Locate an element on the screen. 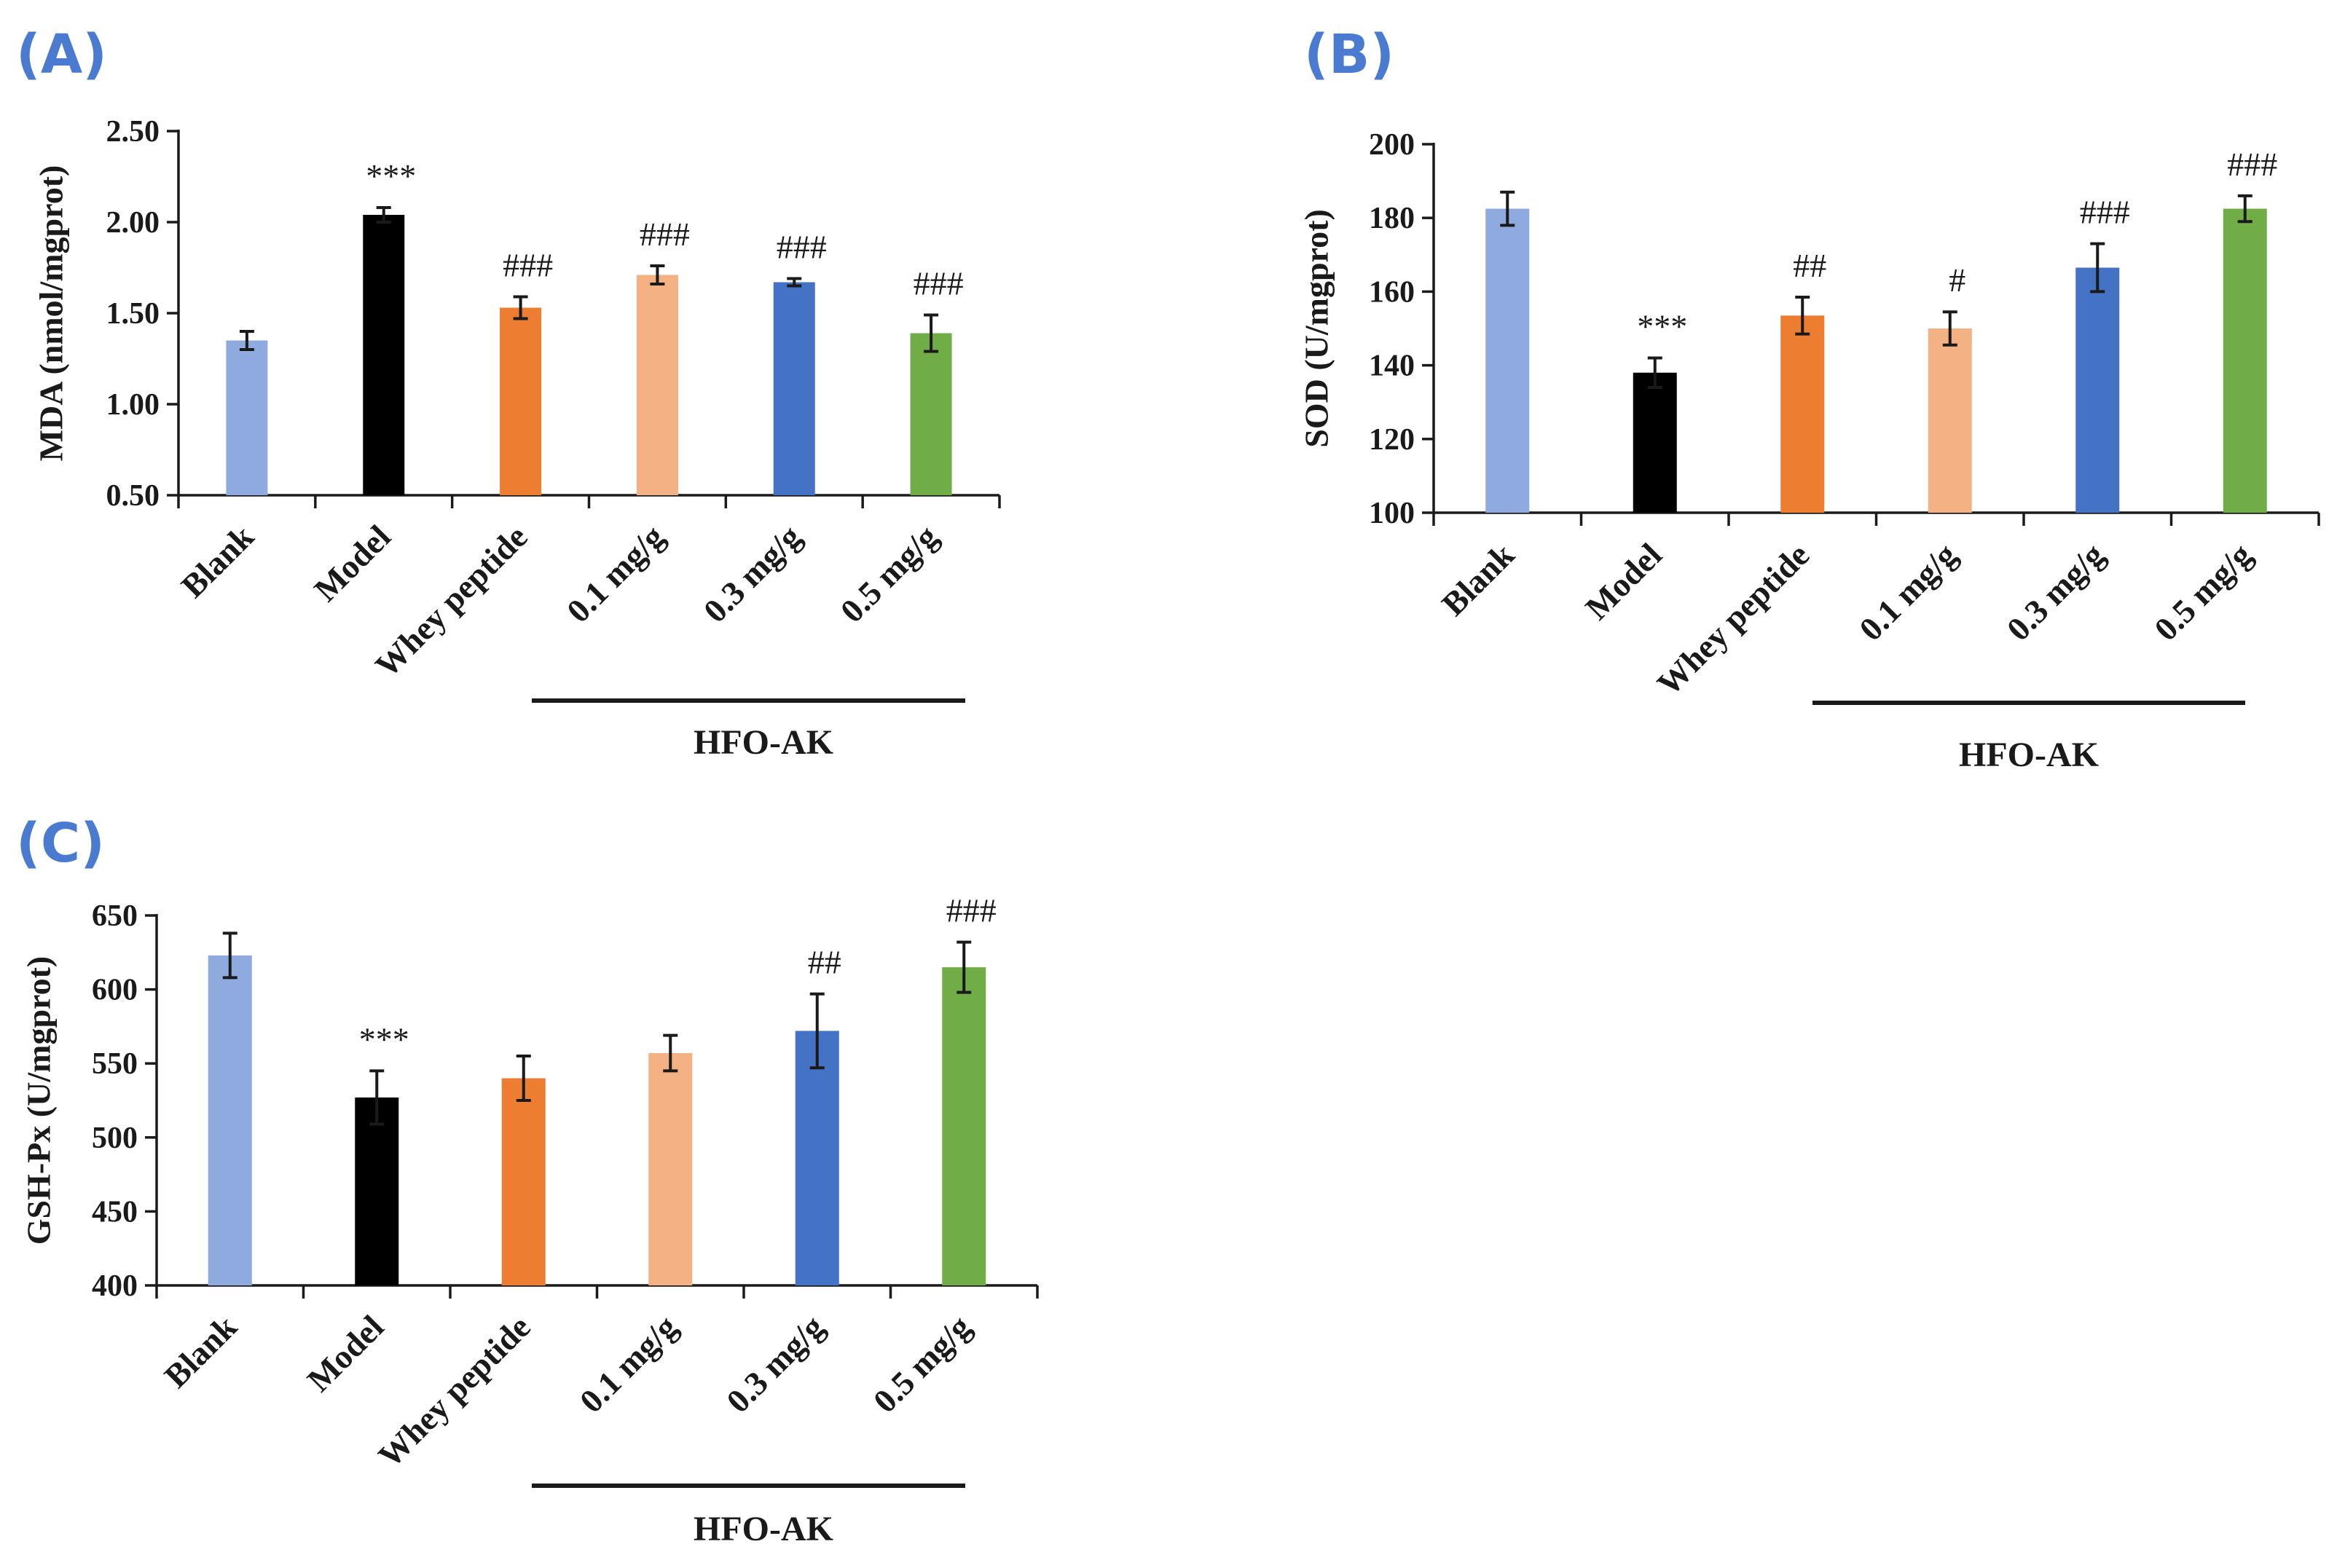 Image resolution: width=2337 pixels, height=1568 pixels. y-tick-label: 1.00 is located at coordinates (133, 405).